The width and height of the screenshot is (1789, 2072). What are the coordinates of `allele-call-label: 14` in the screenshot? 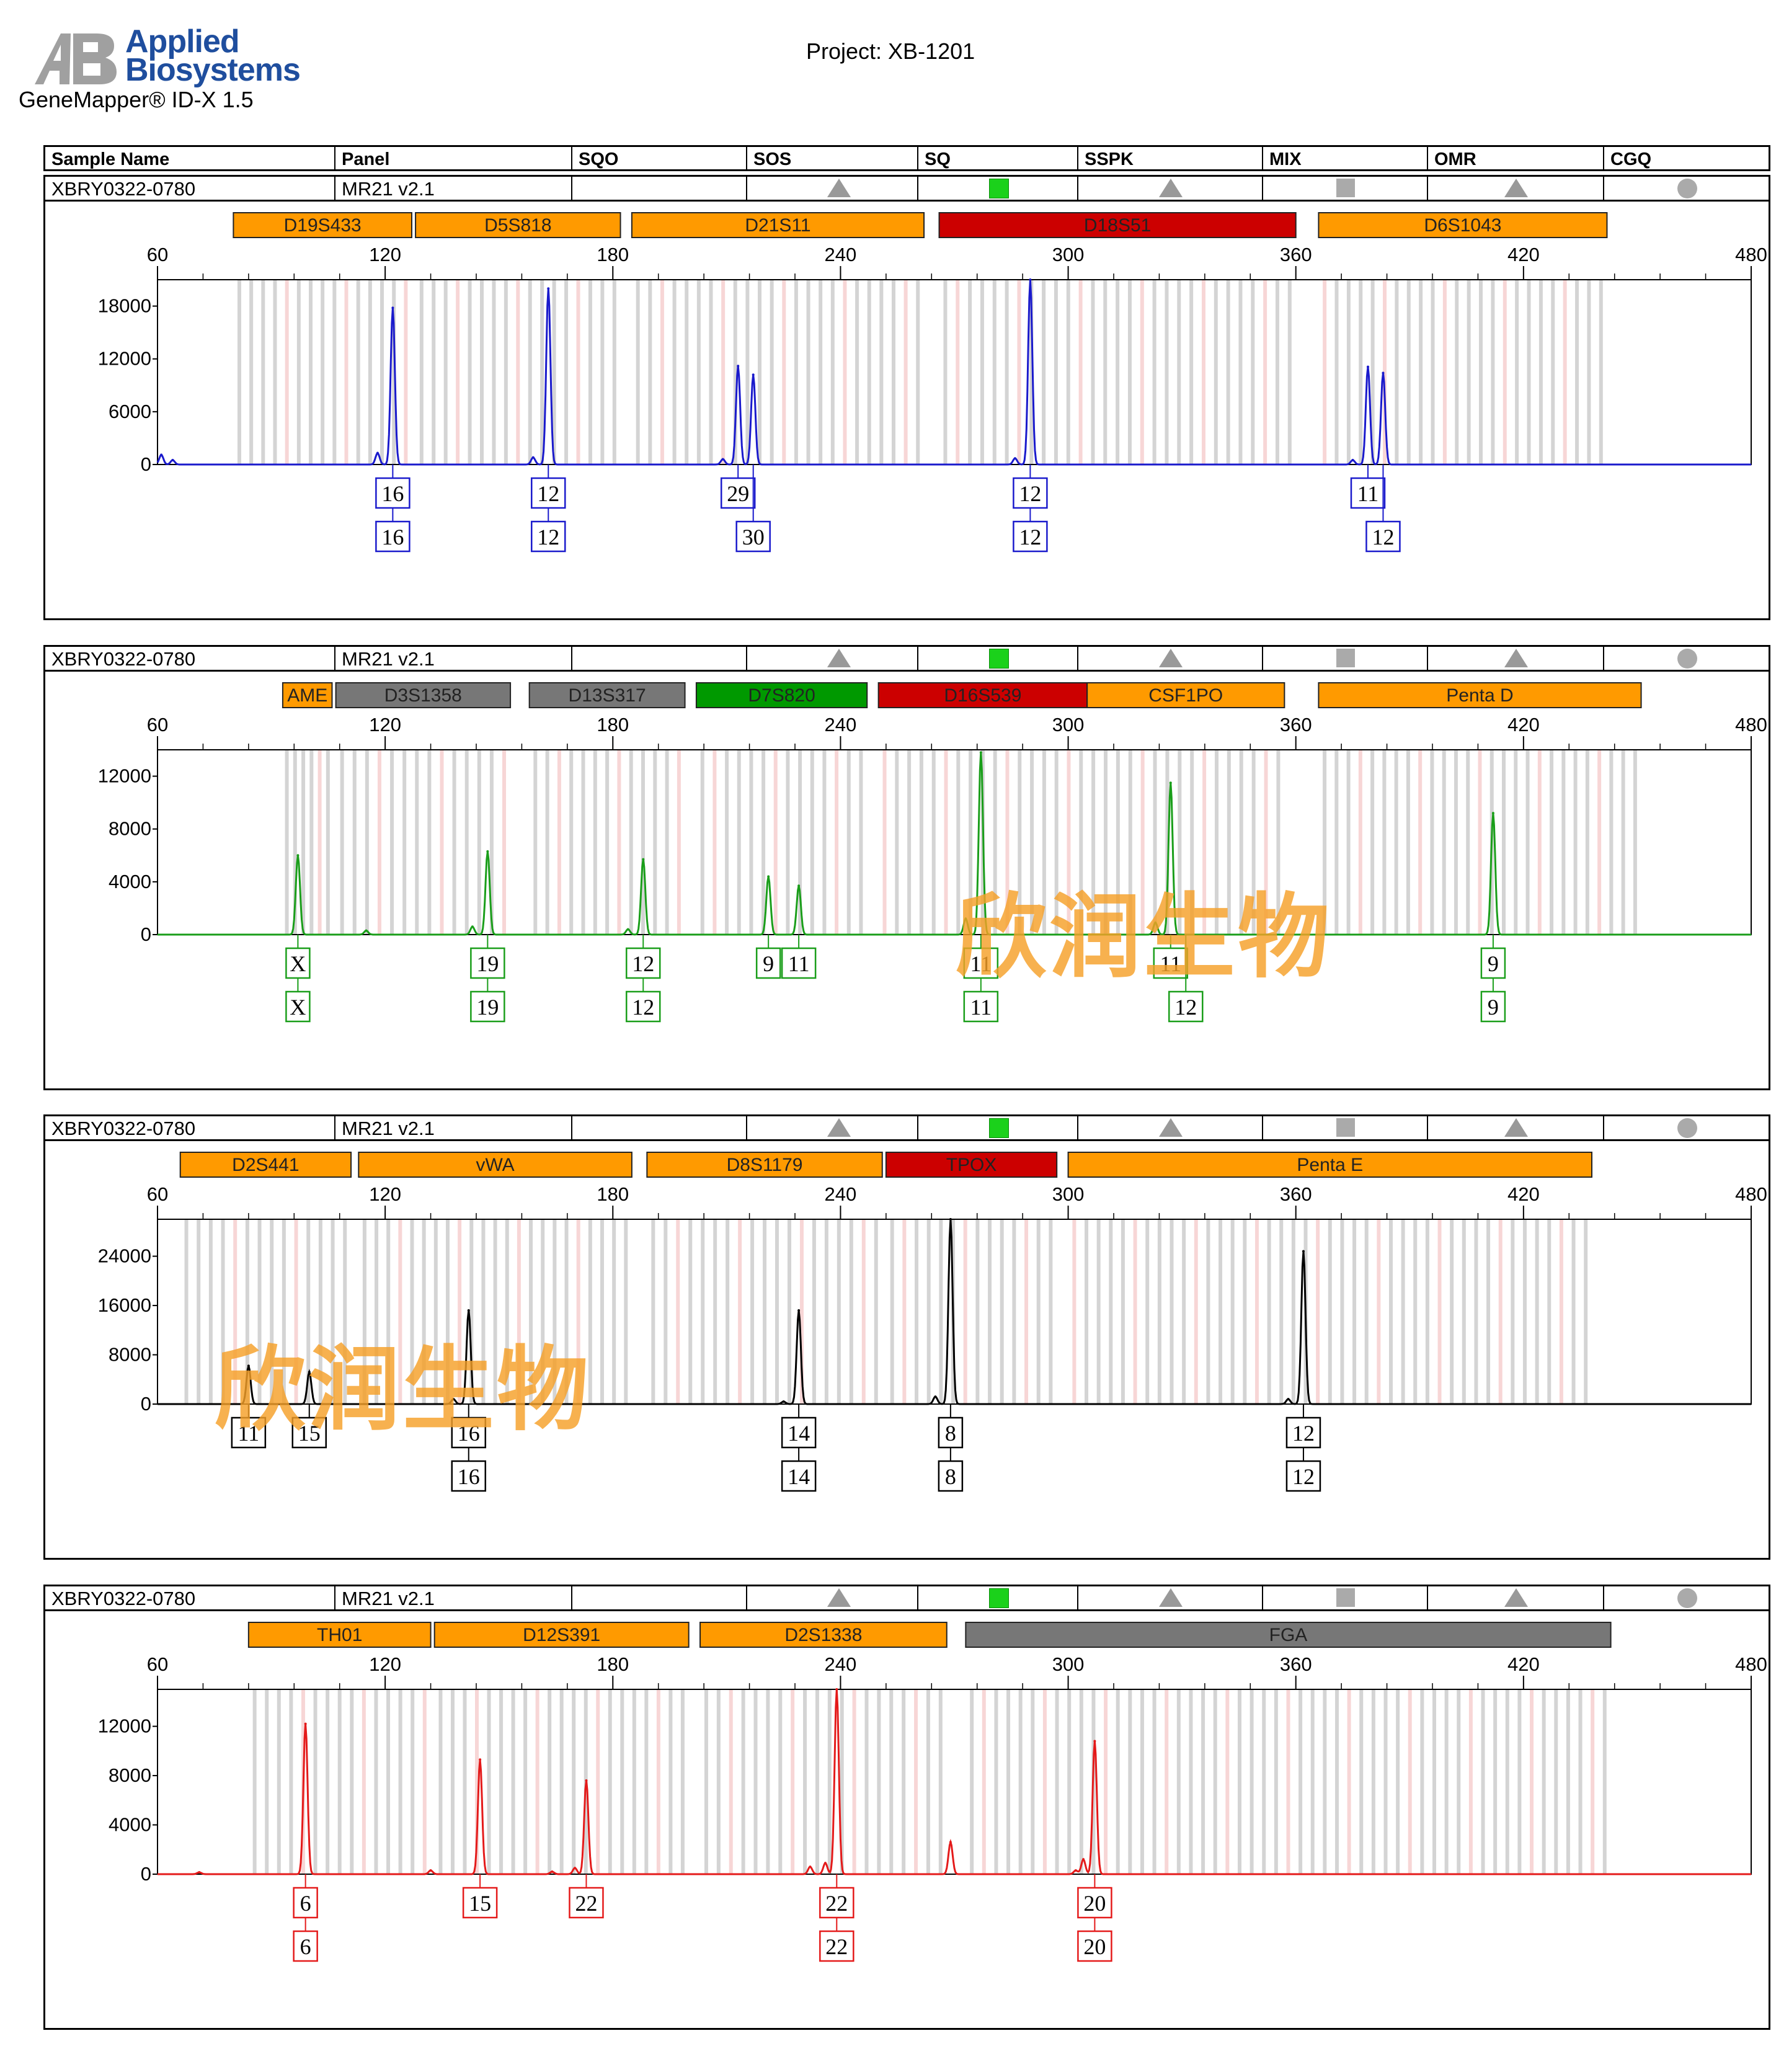 It's located at (799, 1434).